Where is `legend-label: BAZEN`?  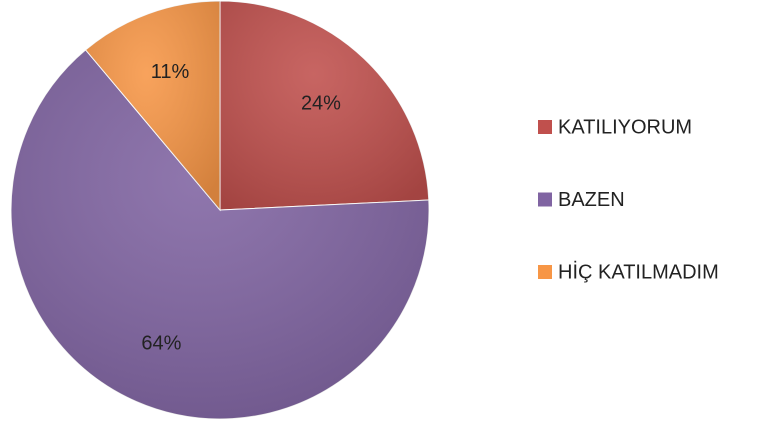
legend-label: BAZEN is located at coordinates (591, 200).